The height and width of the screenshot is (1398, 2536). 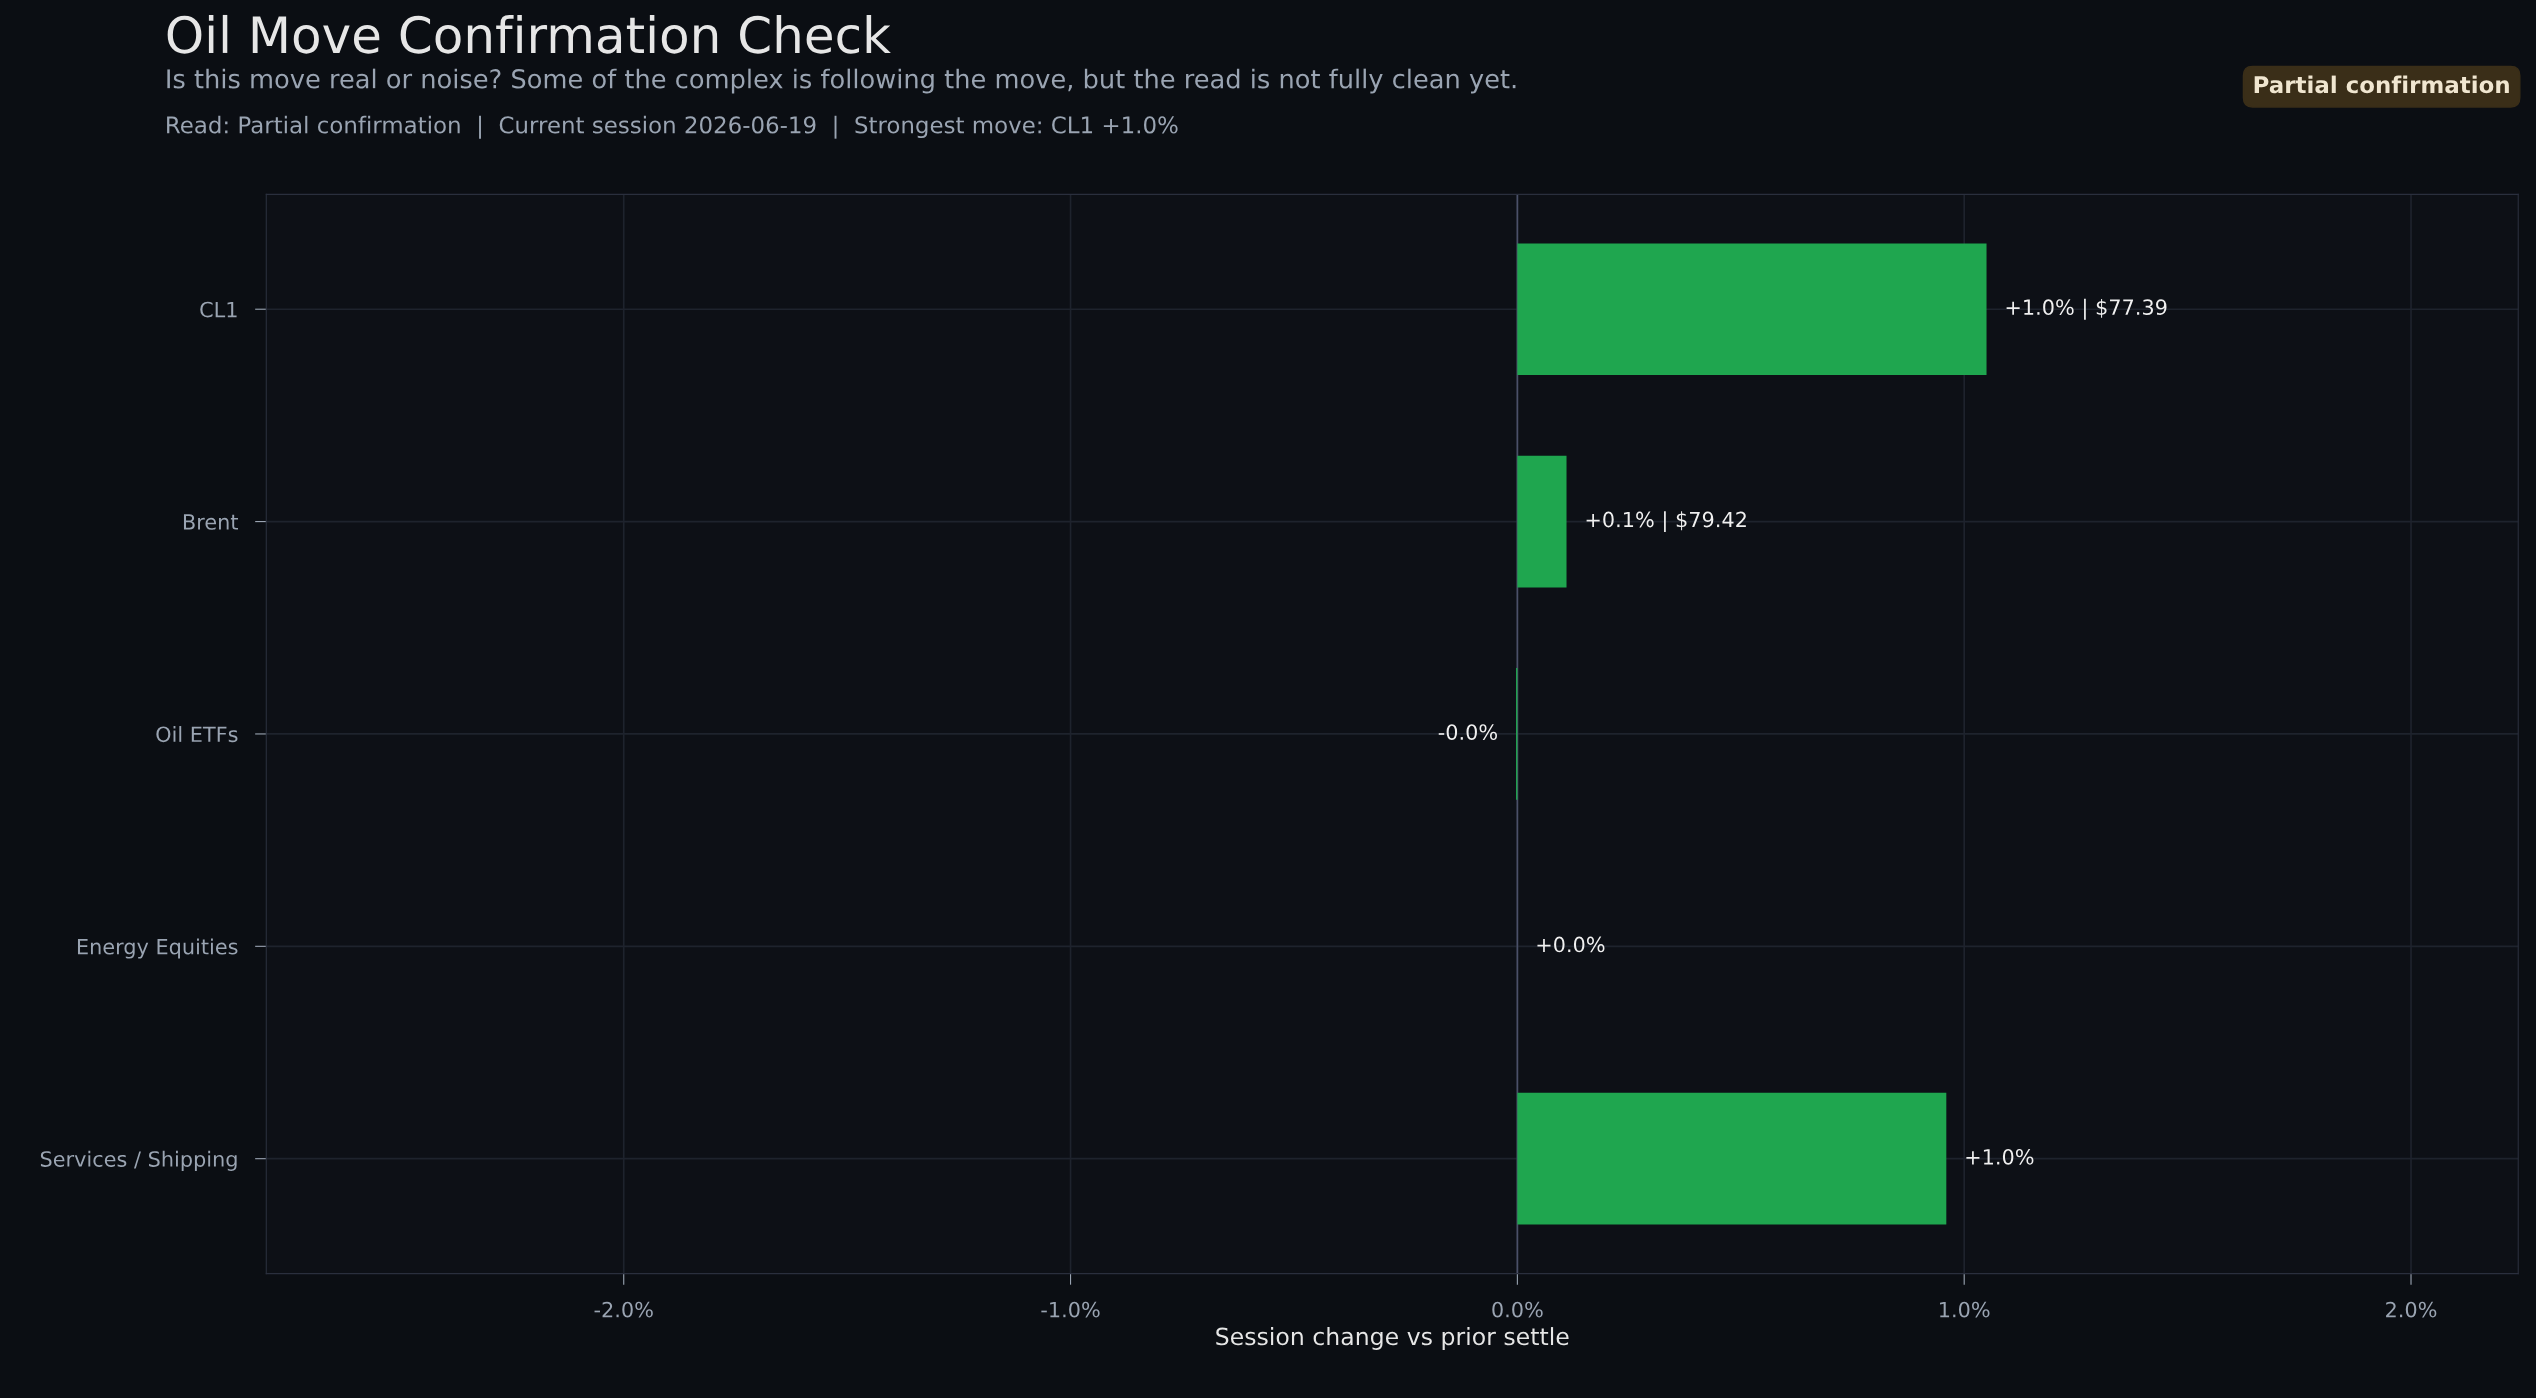 What do you see at coordinates (2411, 1309) in the screenshot?
I see `x-tick-label: 2.0%` at bounding box center [2411, 1309].